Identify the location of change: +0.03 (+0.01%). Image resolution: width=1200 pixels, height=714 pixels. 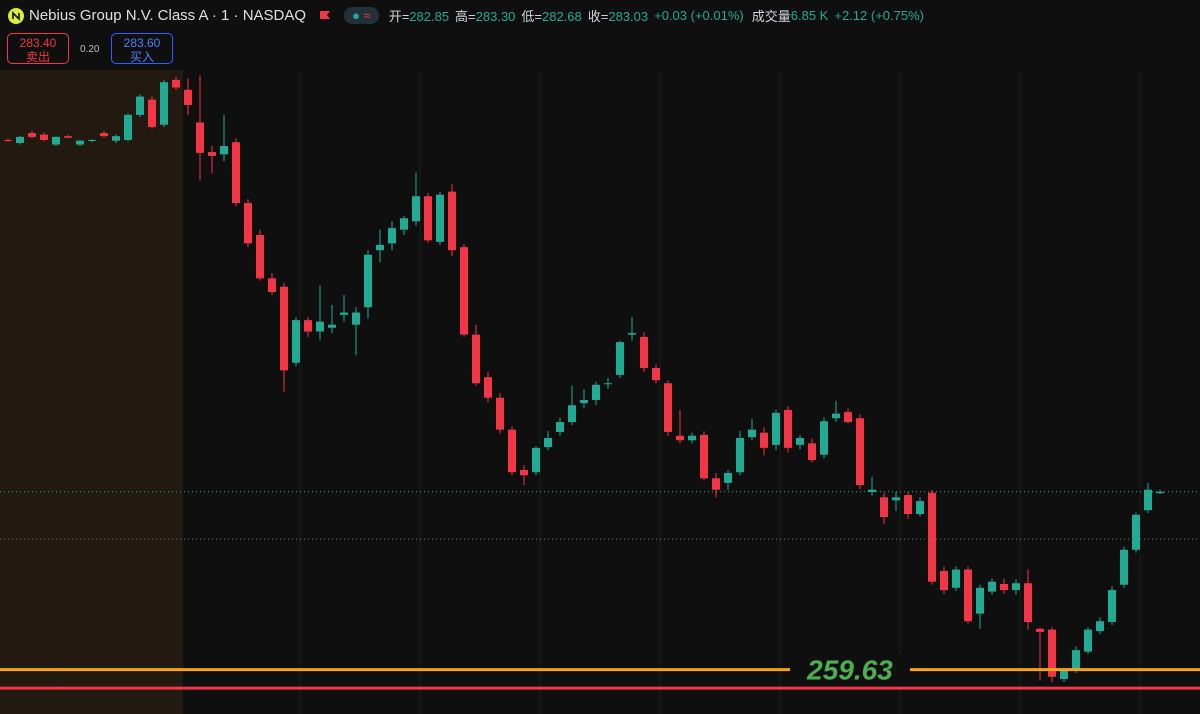
(699, 15).